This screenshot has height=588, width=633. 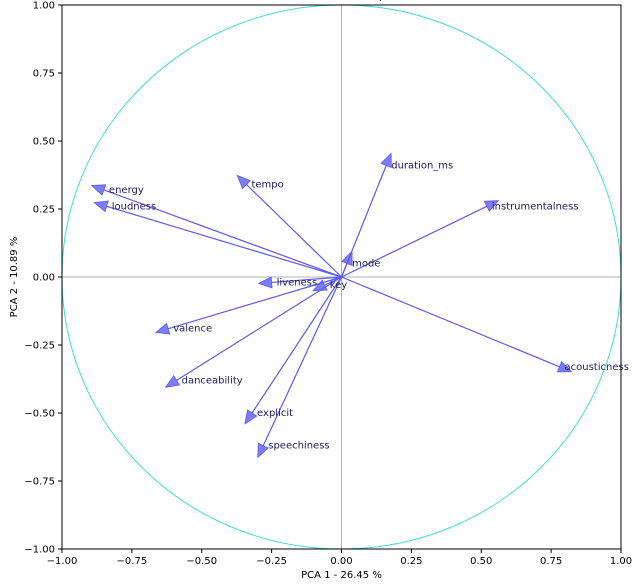 What do you see at coordinates (44, 210) in the screenshot?
I see `y-tick-label: 0.25` at bounding box center [44, 210].